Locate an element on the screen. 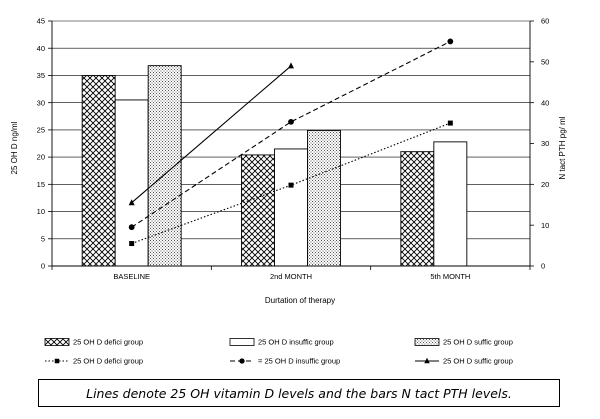 Image resolution: width=600 pixels, height=419 pixels. right-tick-label: 0 is located at coordinates (543, 266).